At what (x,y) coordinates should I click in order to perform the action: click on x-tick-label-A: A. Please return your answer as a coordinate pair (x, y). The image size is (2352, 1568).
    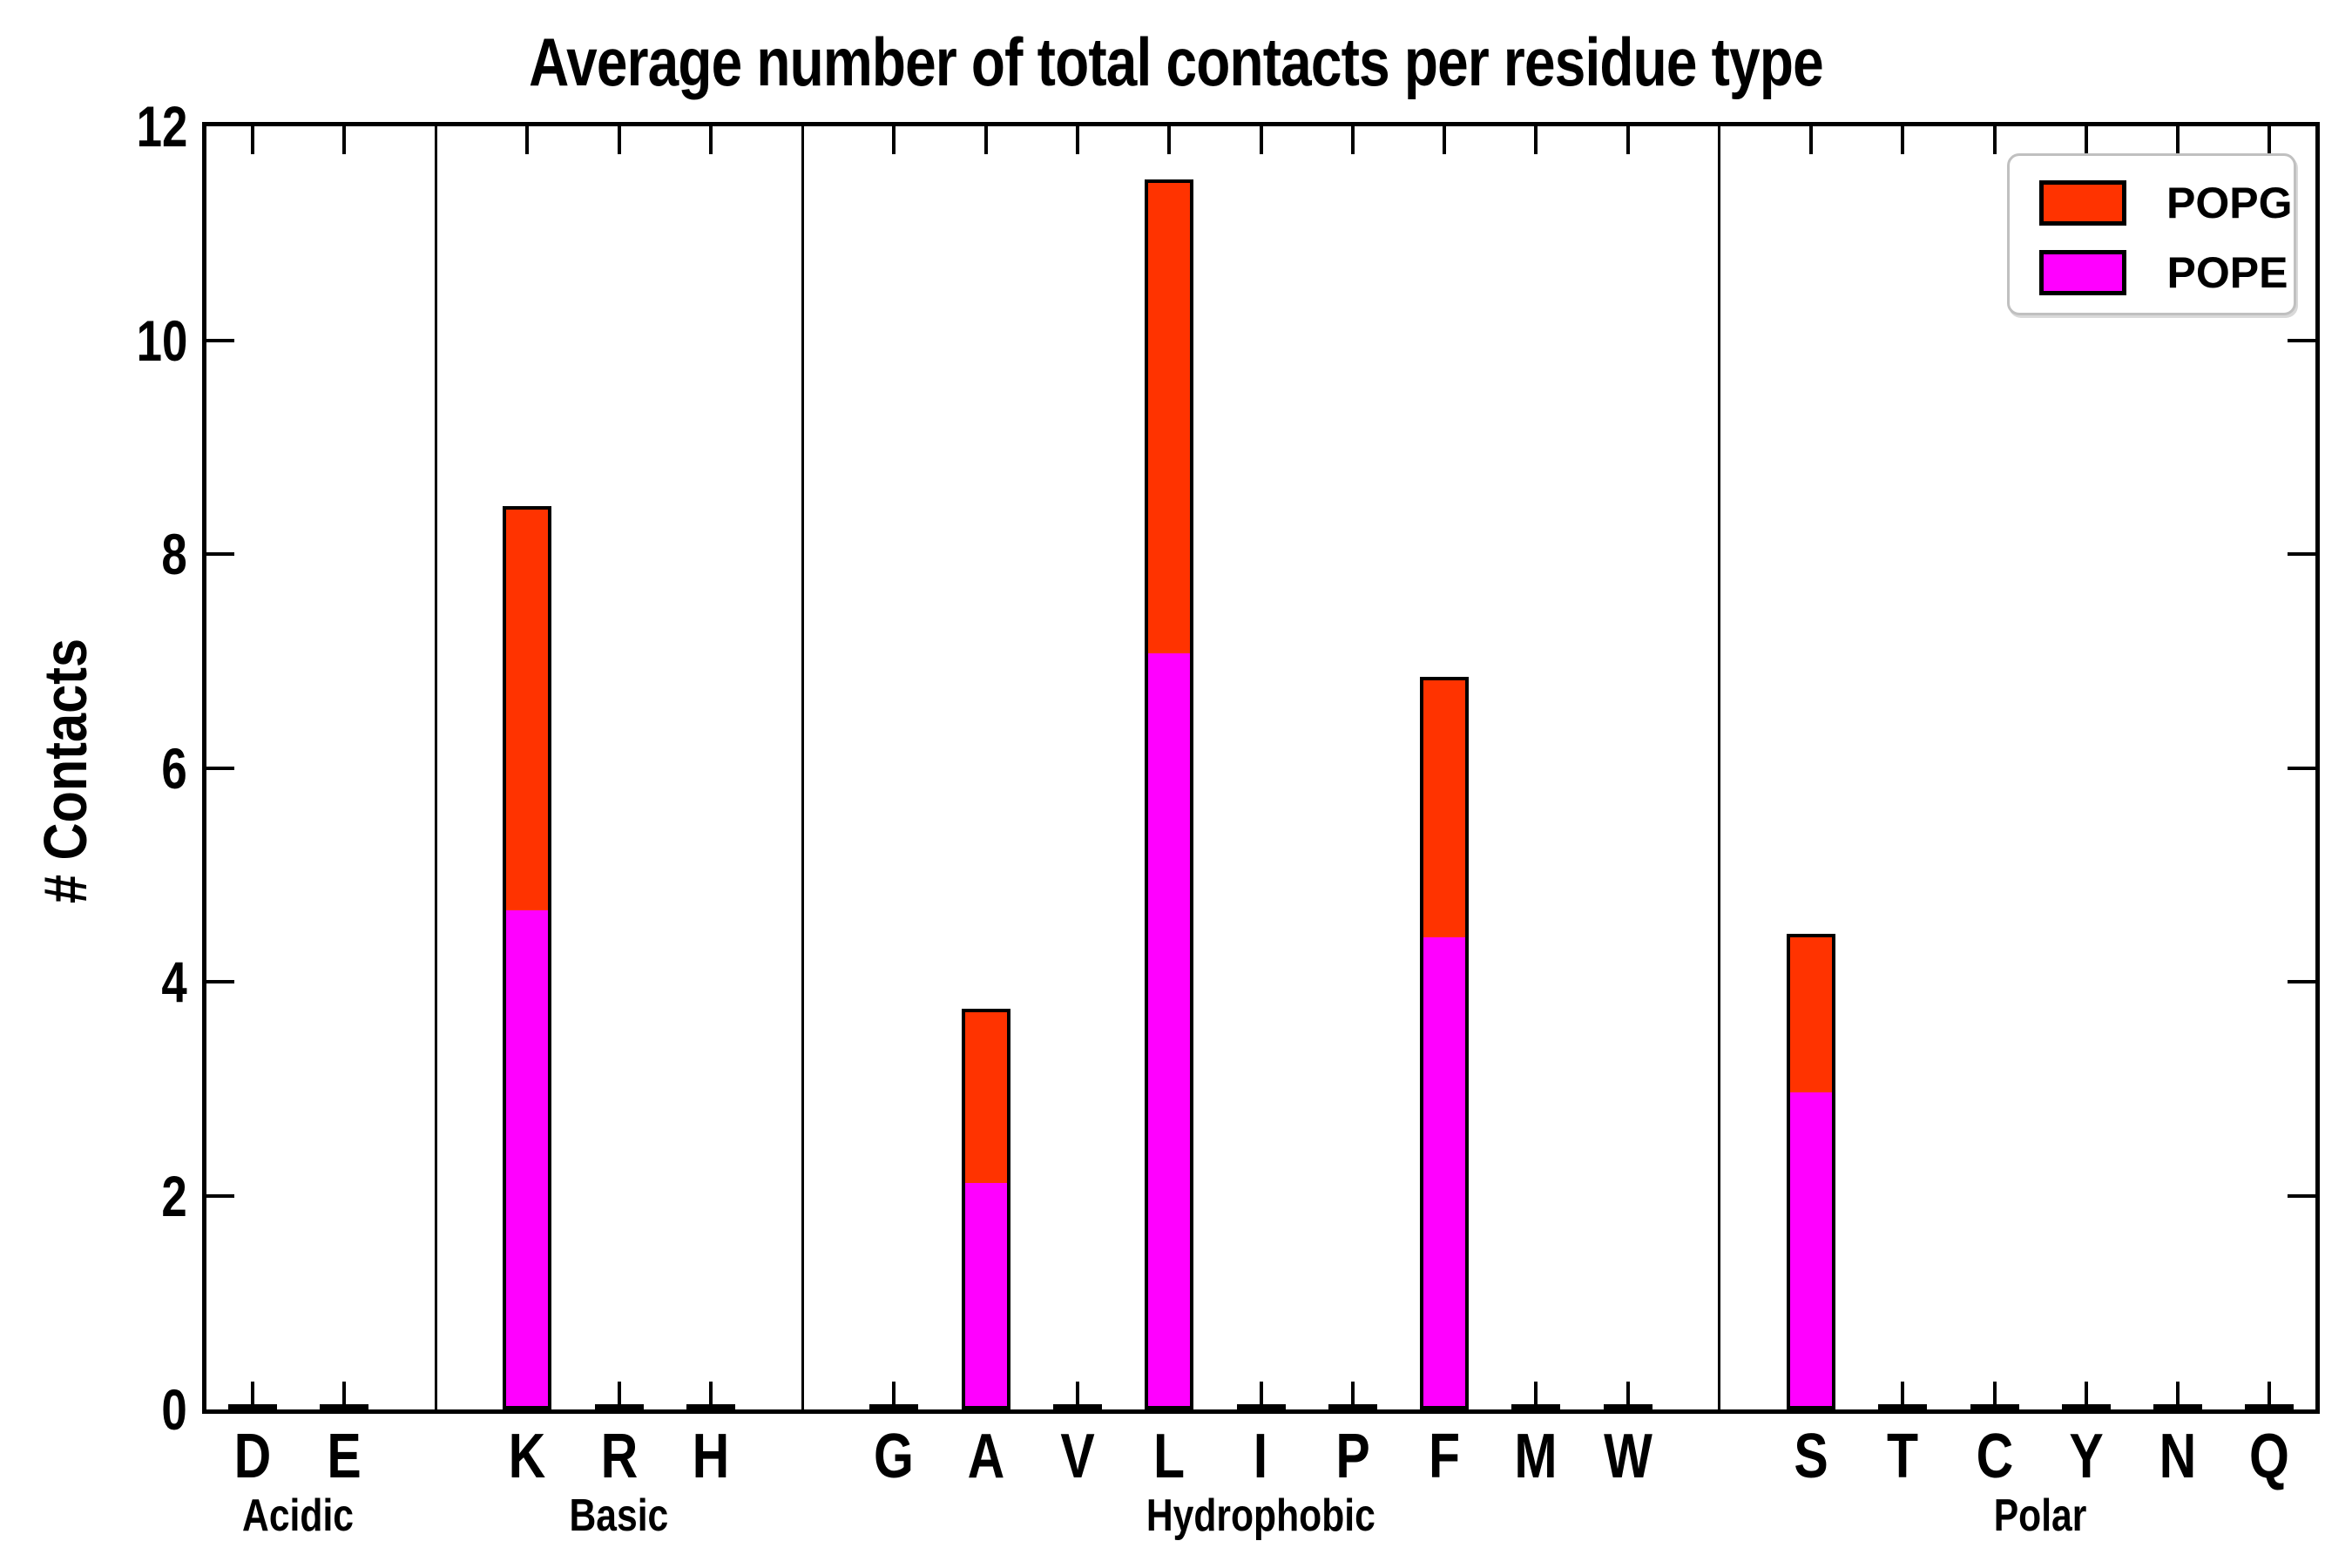
    Looking at the image, I should click on (986, 1457).